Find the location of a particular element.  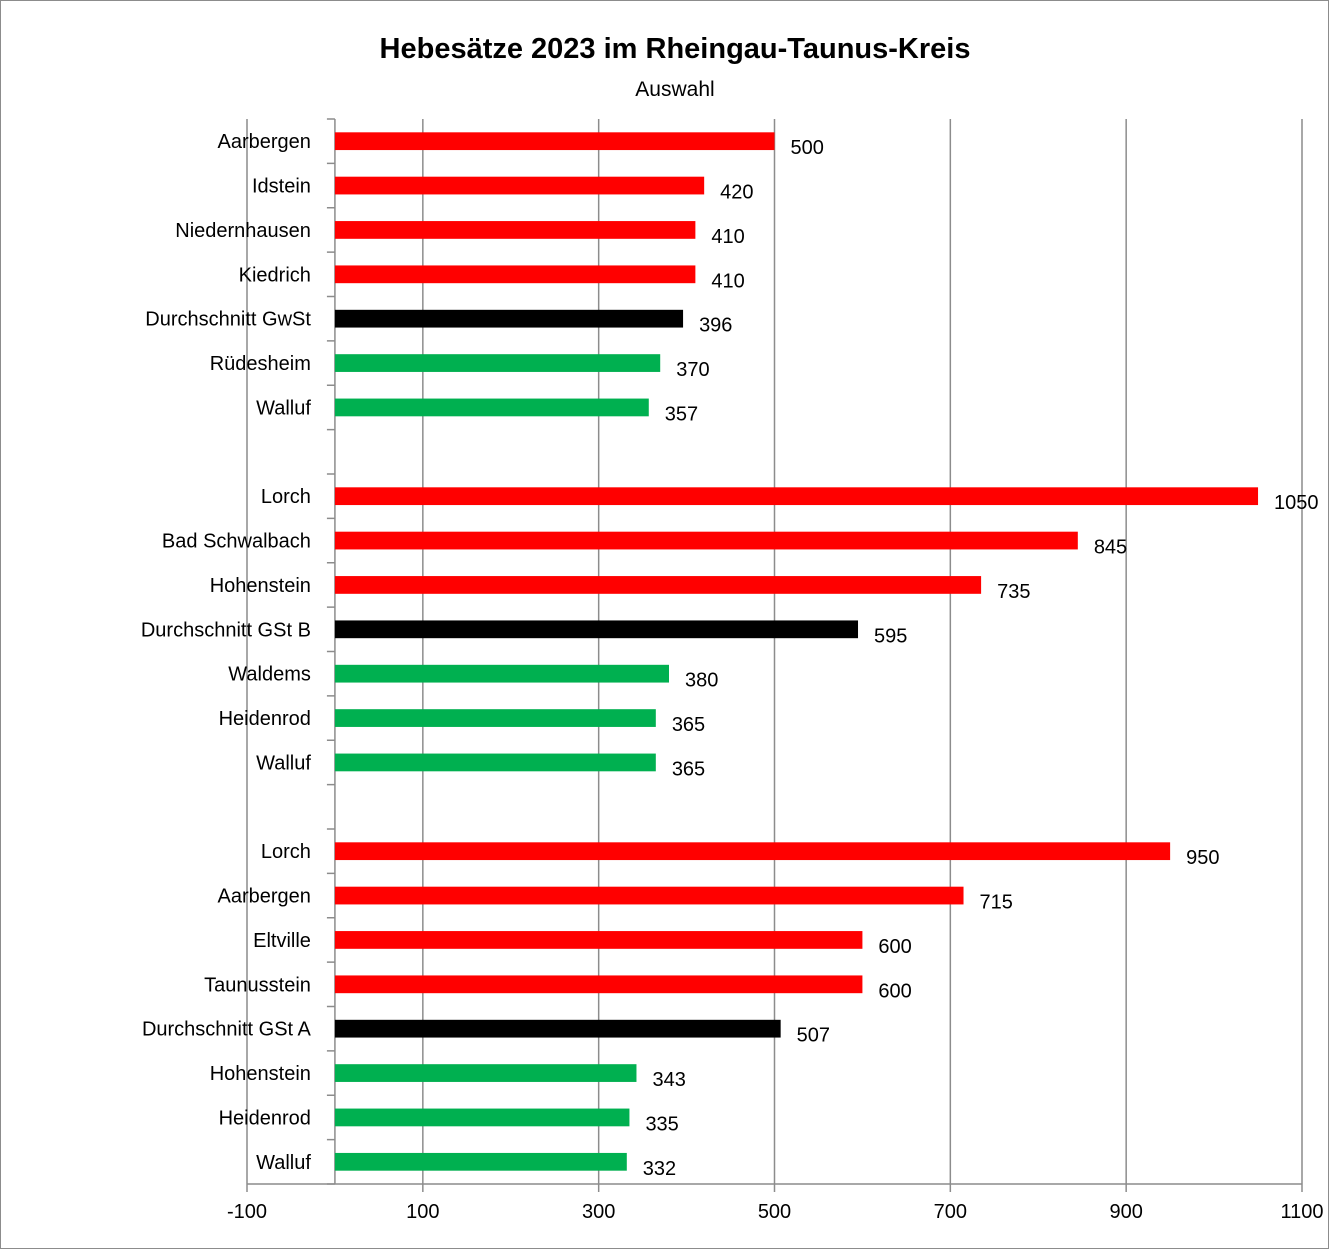

category-label: Waldems is located at coordinates (269, 675).